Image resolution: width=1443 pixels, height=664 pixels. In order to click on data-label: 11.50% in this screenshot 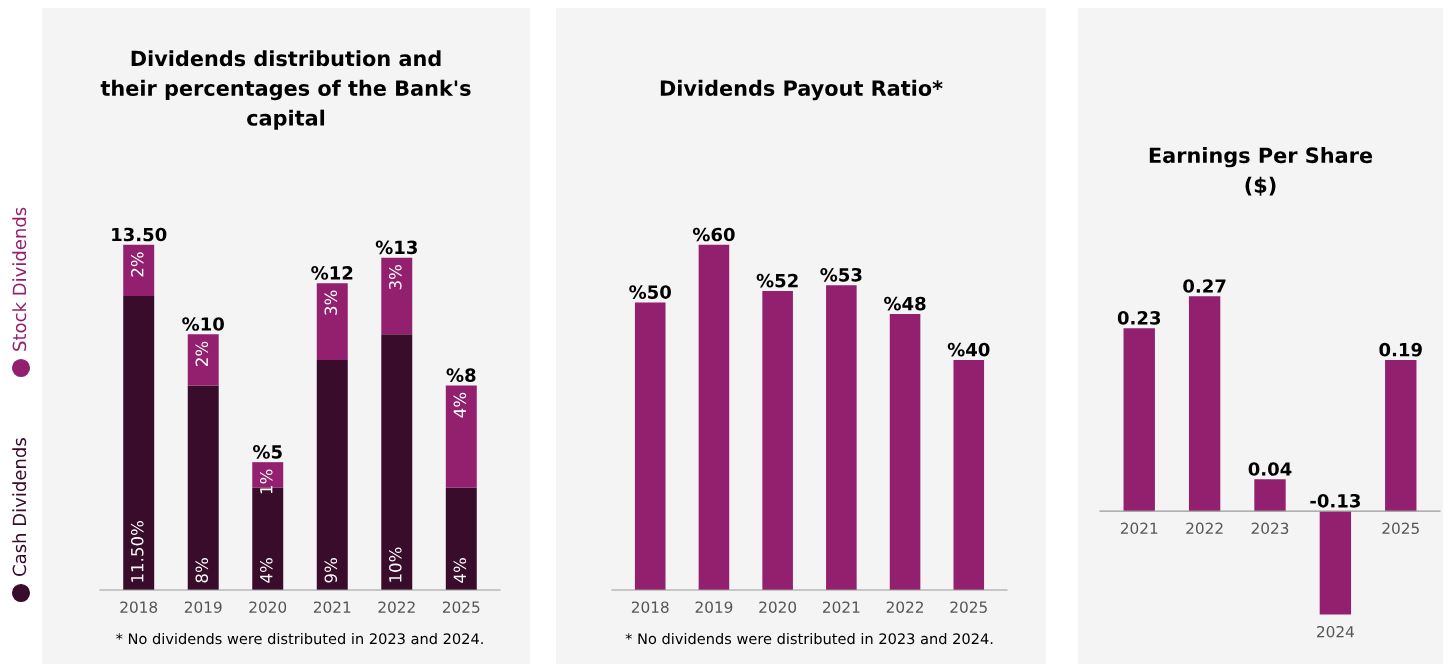, I will do `click(137, 551)`.